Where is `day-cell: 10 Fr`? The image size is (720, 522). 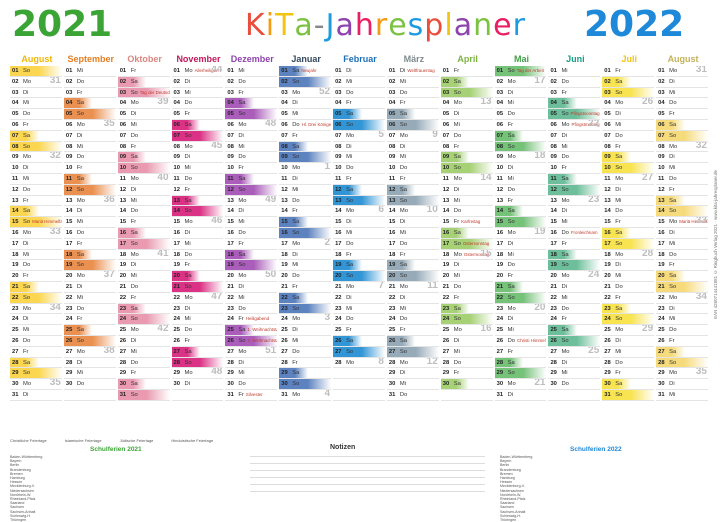 day-cell: 10 Fr is located at coordinates (574, 168).